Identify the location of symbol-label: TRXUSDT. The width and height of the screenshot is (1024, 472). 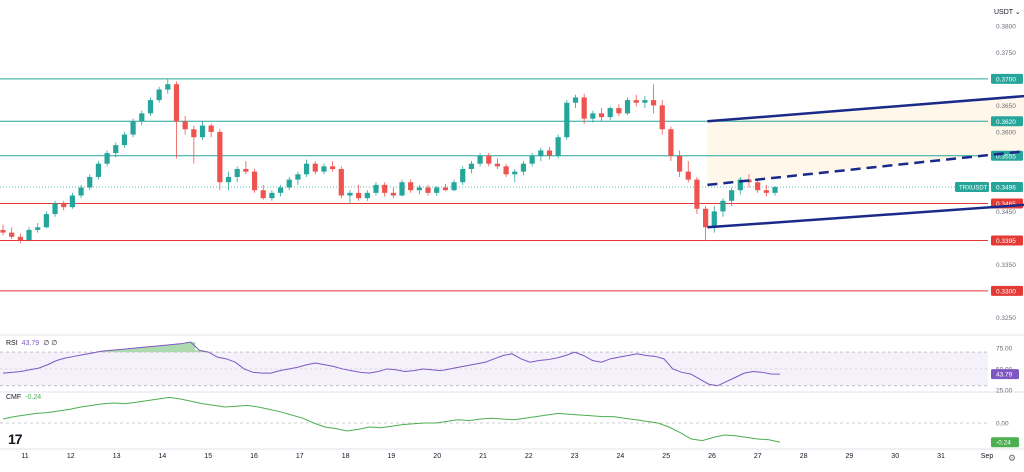
(973, 189).